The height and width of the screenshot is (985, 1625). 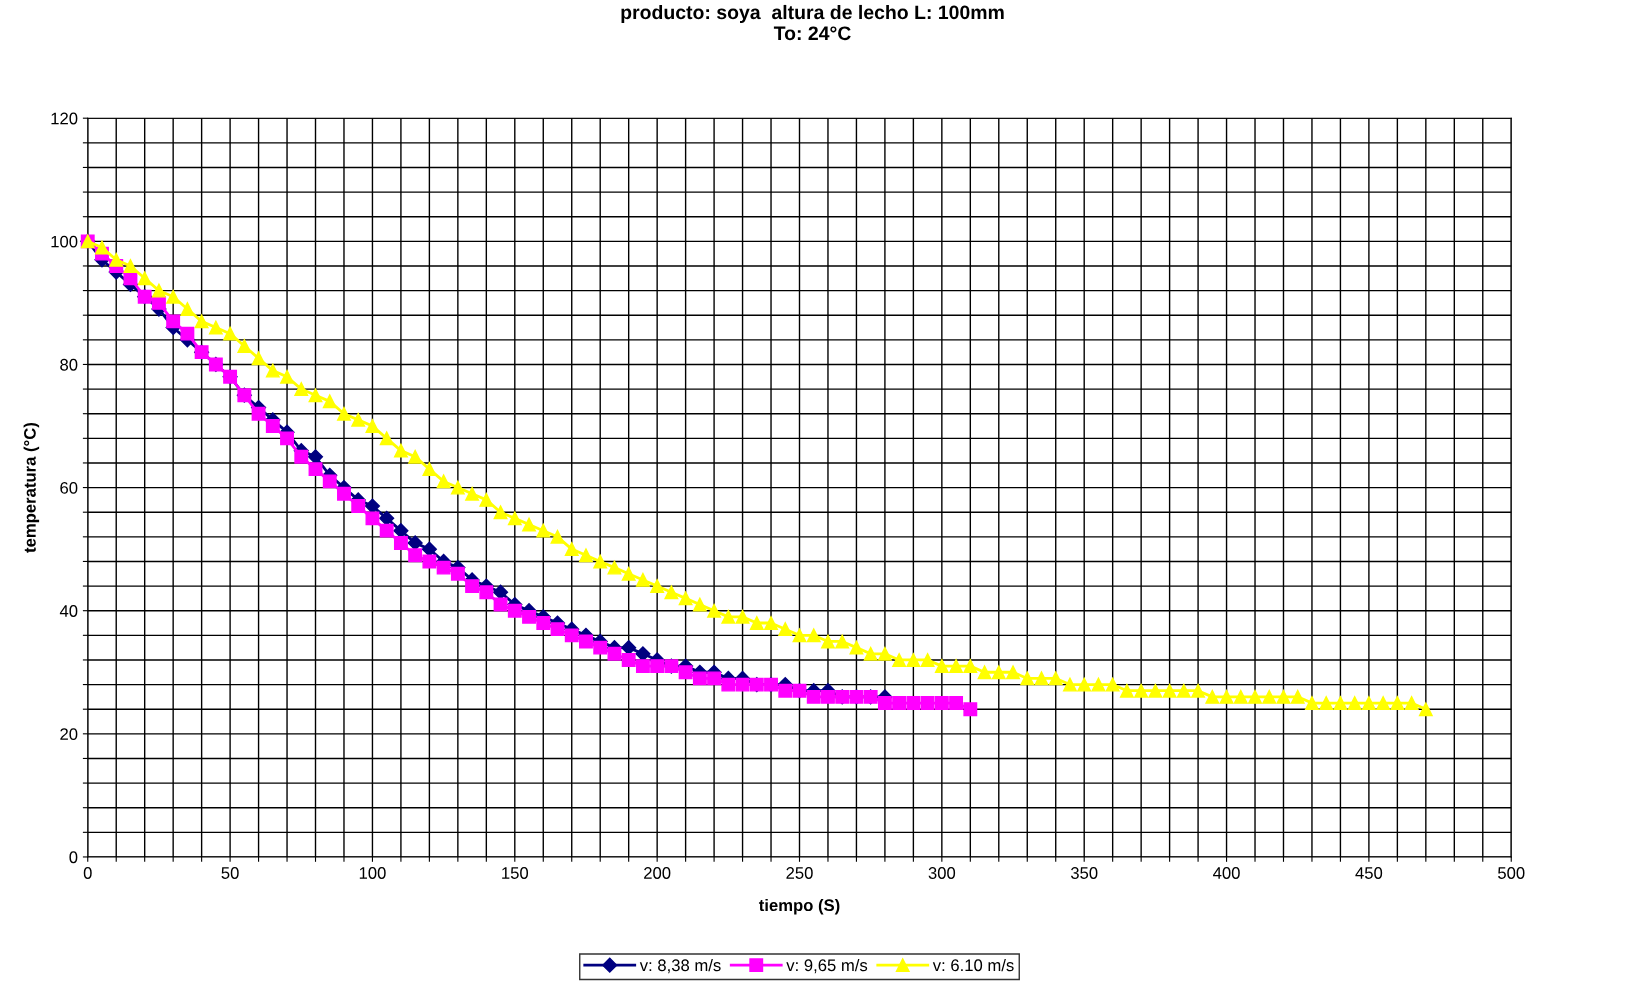 What do you see at coordinates (31, 488) in the screenshot?
I see `y-axis-title: temperatura (°C)` at bounding box center [31, 488].